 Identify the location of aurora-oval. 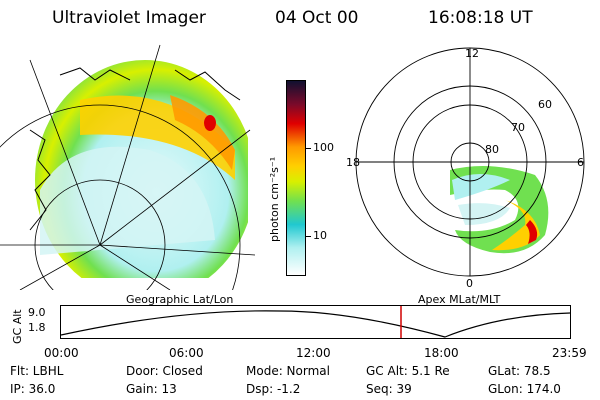
(499, 210).